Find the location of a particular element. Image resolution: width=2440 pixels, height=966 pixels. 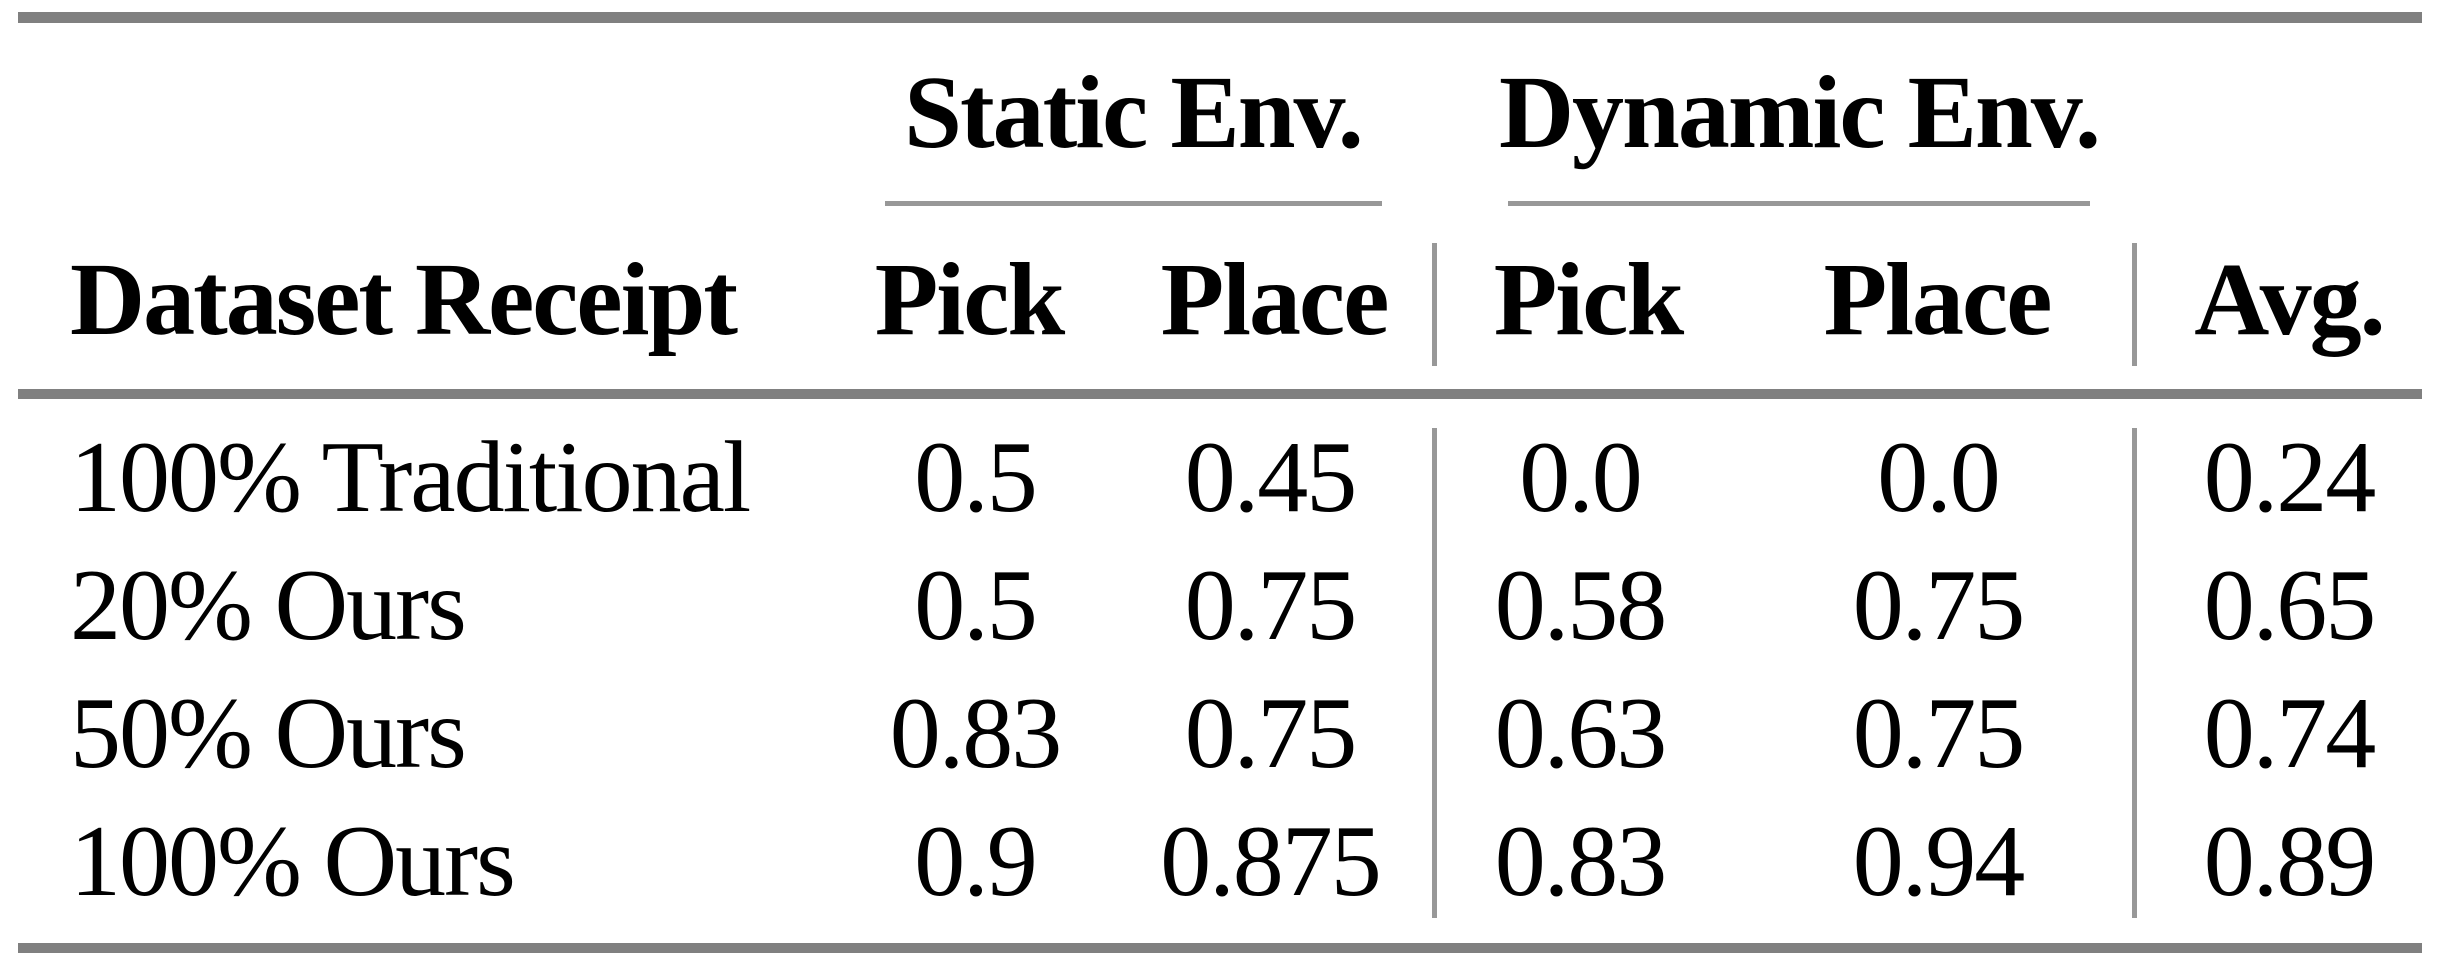

row-4-static-pick: 0.9 is located at coordinates (976, 861).